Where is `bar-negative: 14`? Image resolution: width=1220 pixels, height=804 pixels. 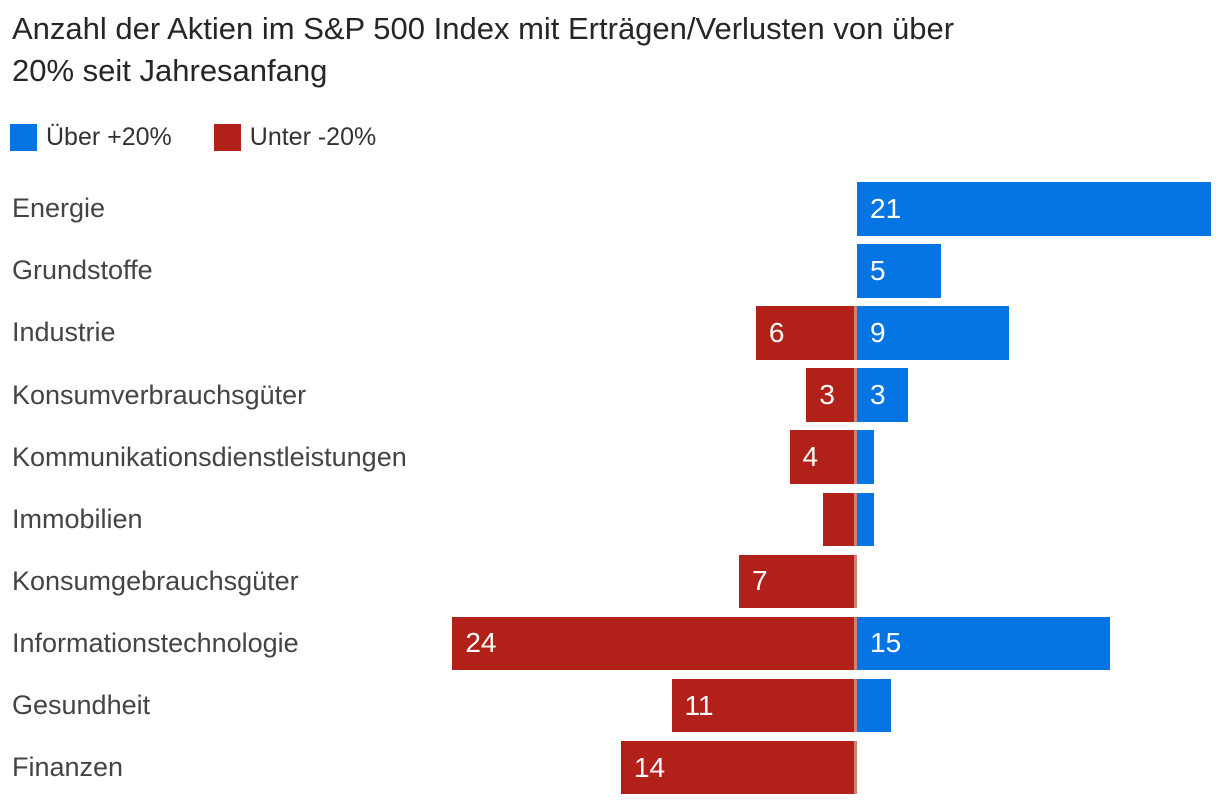
bar-negative: 14 is located at coordinates (738, 767).